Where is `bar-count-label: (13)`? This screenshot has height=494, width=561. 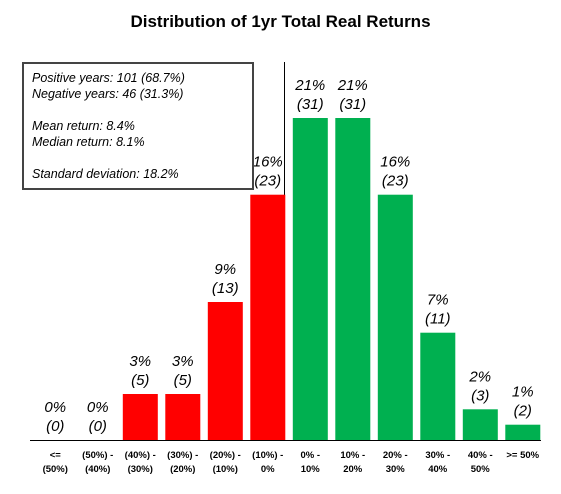
bar-count-label: (13) is located at coordinates (225, 288).